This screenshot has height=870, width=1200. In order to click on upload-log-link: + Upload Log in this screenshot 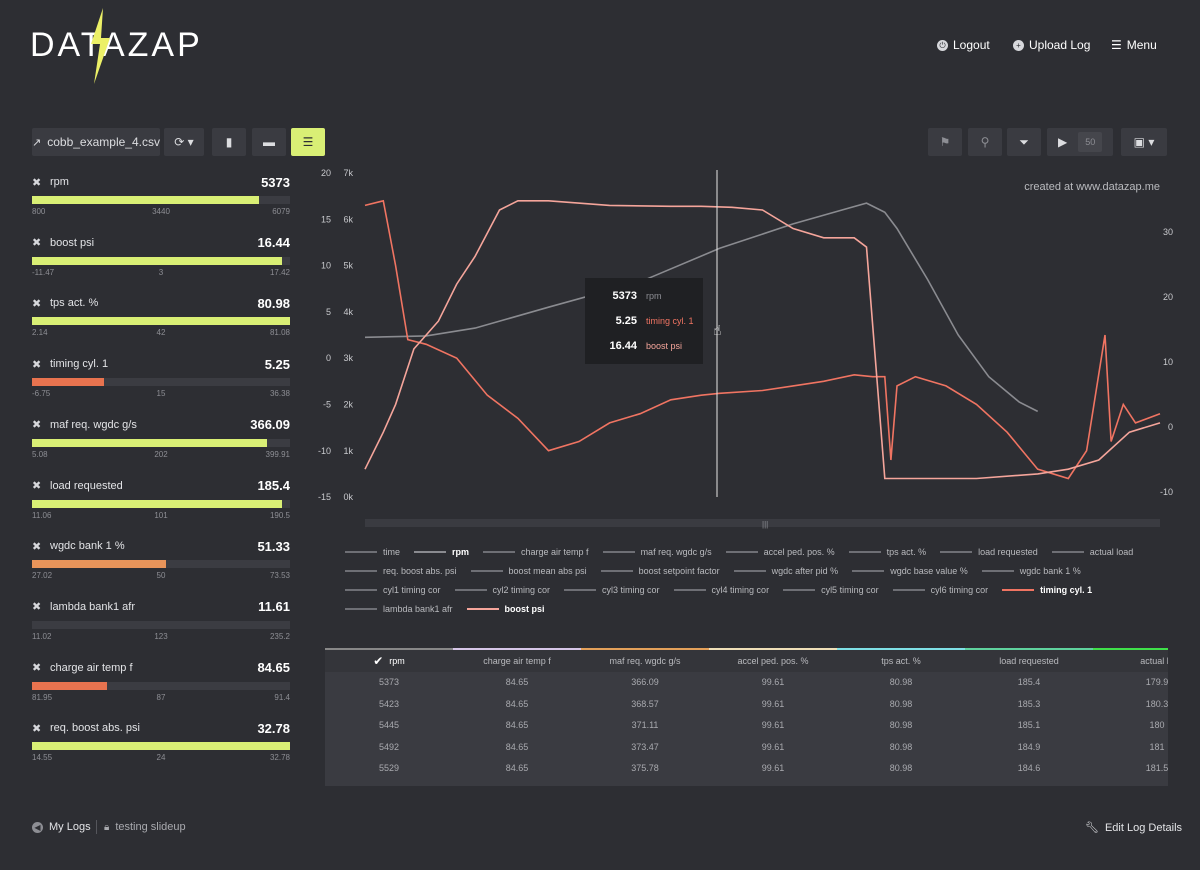, I will do `click(1051, 45)`.